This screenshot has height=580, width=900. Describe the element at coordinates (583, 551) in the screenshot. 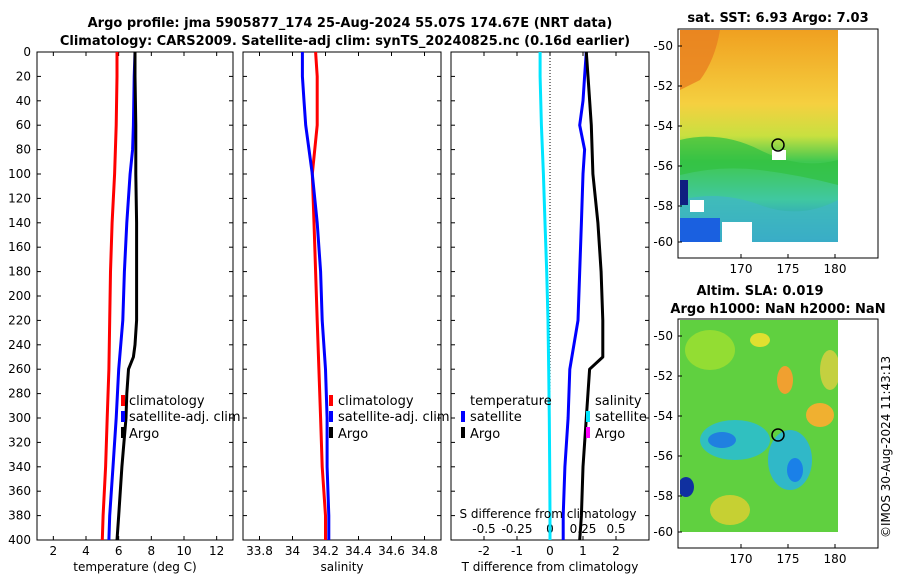

I see `x-tick-label: 1` at that location.